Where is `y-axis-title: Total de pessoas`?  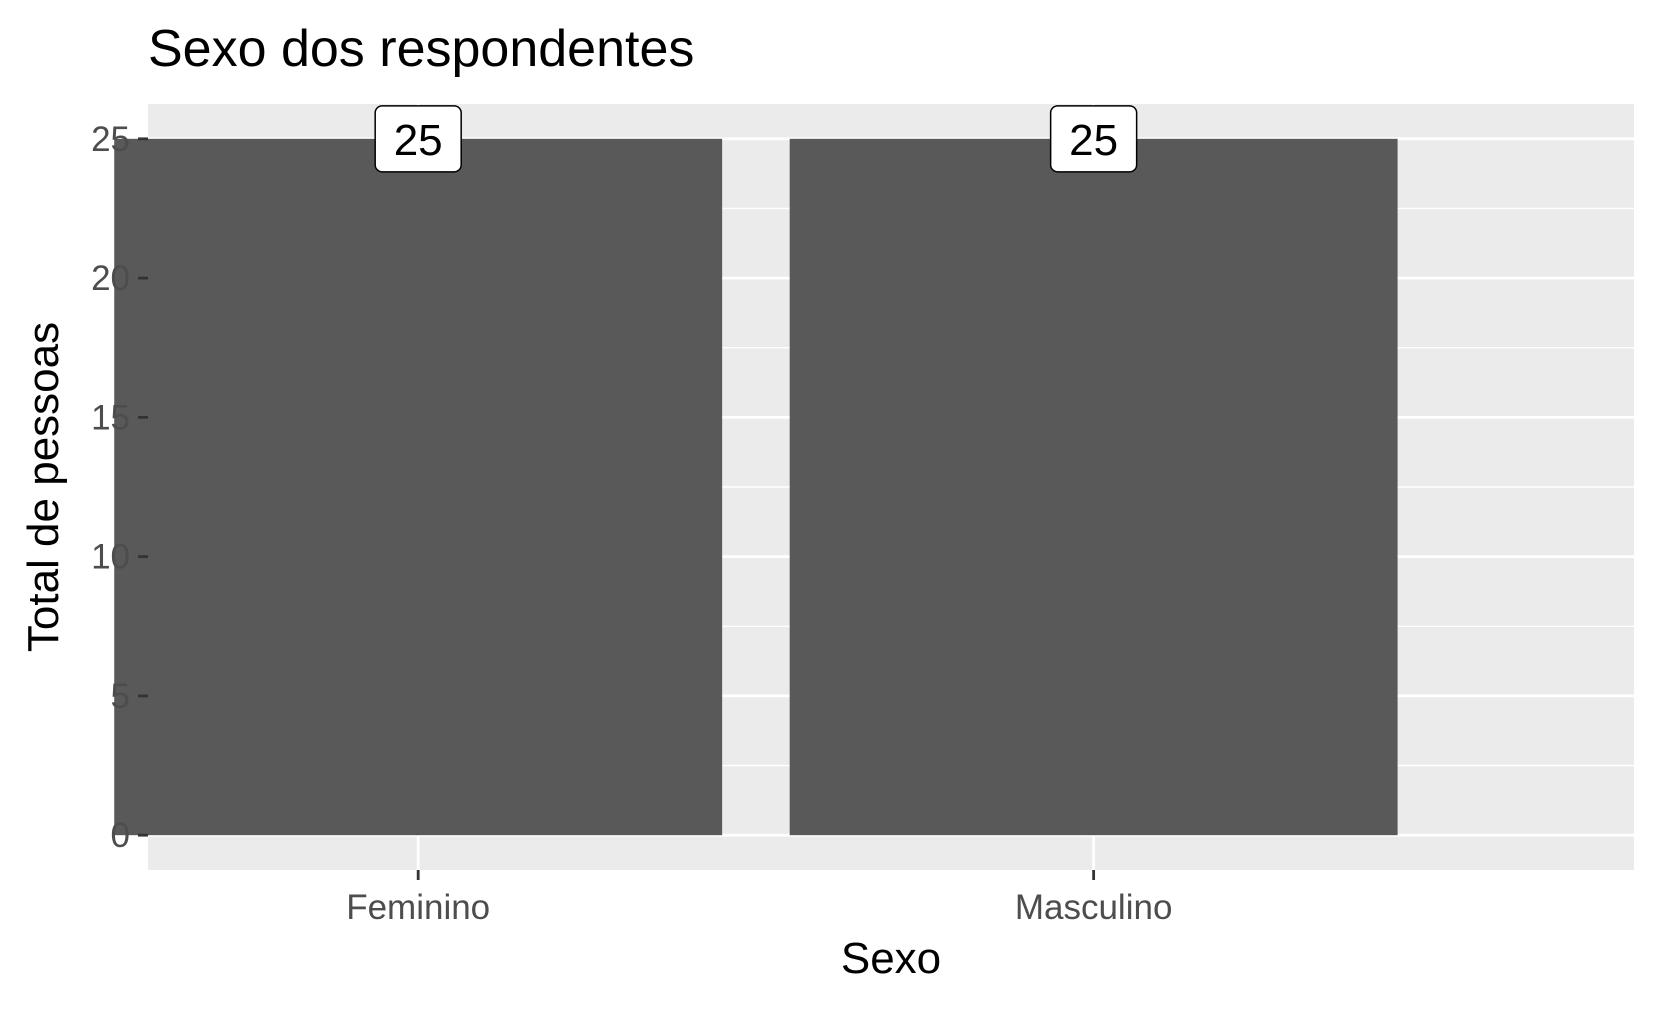 y-axis-title: Total de pessoas is located at coordinates (43, 487).